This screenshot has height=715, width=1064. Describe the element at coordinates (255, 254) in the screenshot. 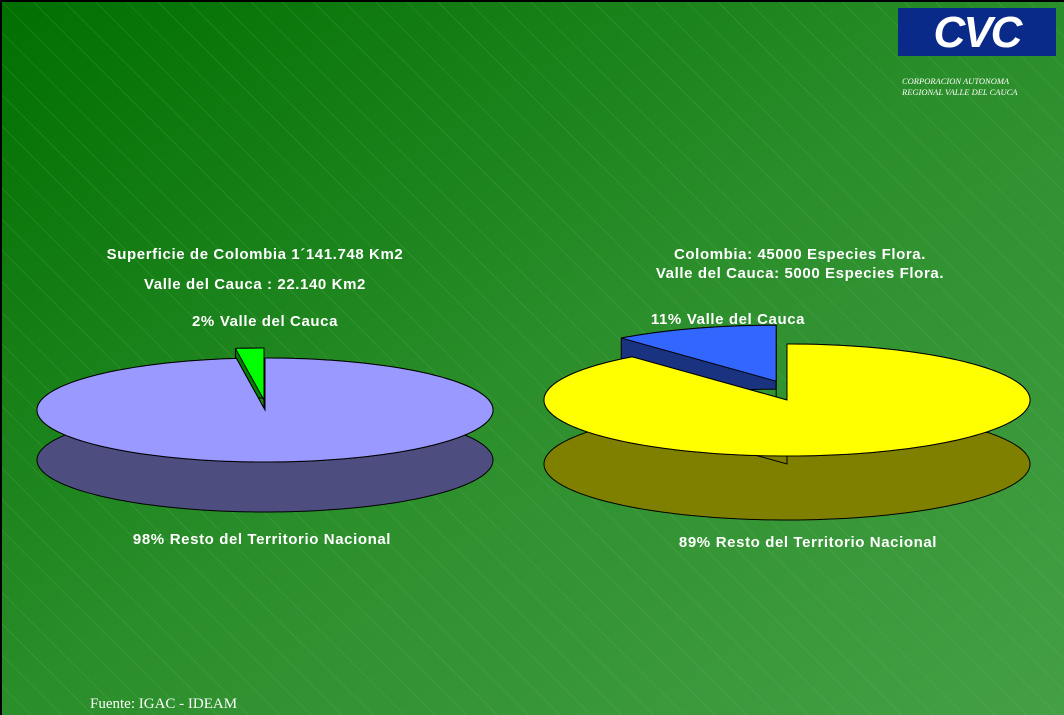

I see `chart-title: Superficie de Colombia 1´141.748 Km2` at that location.